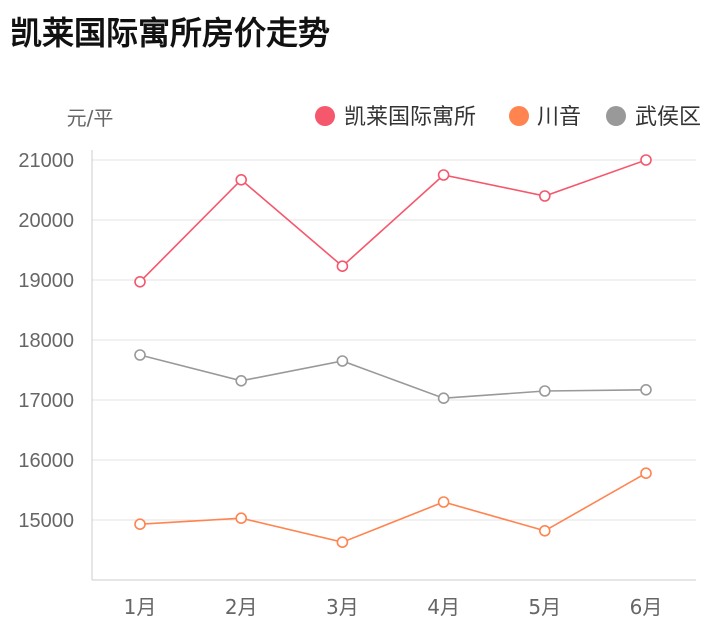  Describe the element at coordinates (544, 607) in the screenshot. I see `x-tick-label: 5月` at that location.